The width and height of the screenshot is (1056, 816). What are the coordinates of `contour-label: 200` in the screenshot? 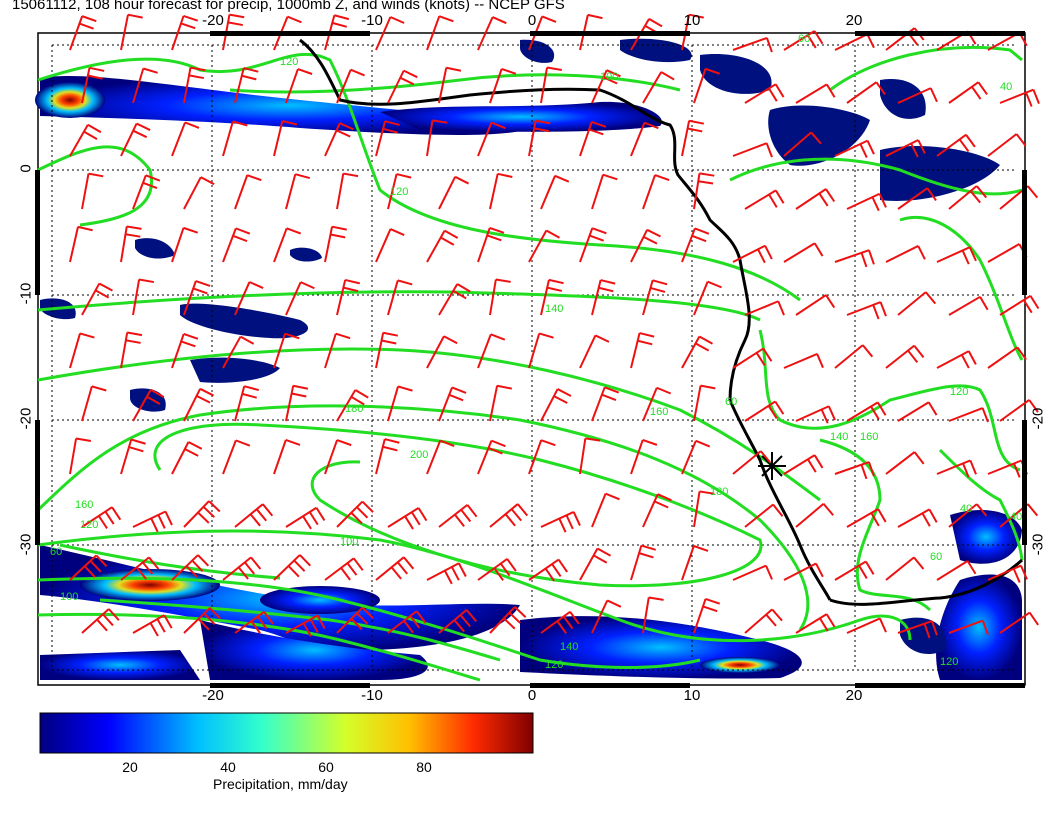 It's located at (419, 455).